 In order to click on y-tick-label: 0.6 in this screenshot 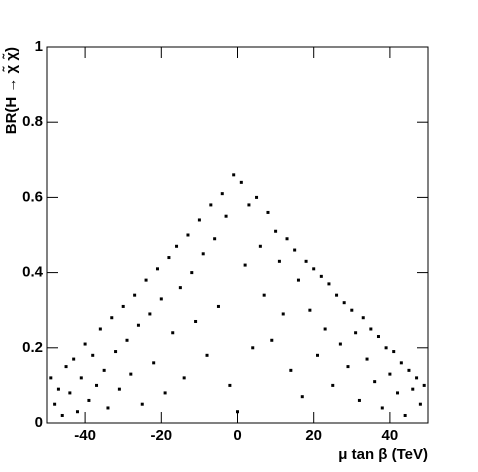, I will do `click(32, 196)`.